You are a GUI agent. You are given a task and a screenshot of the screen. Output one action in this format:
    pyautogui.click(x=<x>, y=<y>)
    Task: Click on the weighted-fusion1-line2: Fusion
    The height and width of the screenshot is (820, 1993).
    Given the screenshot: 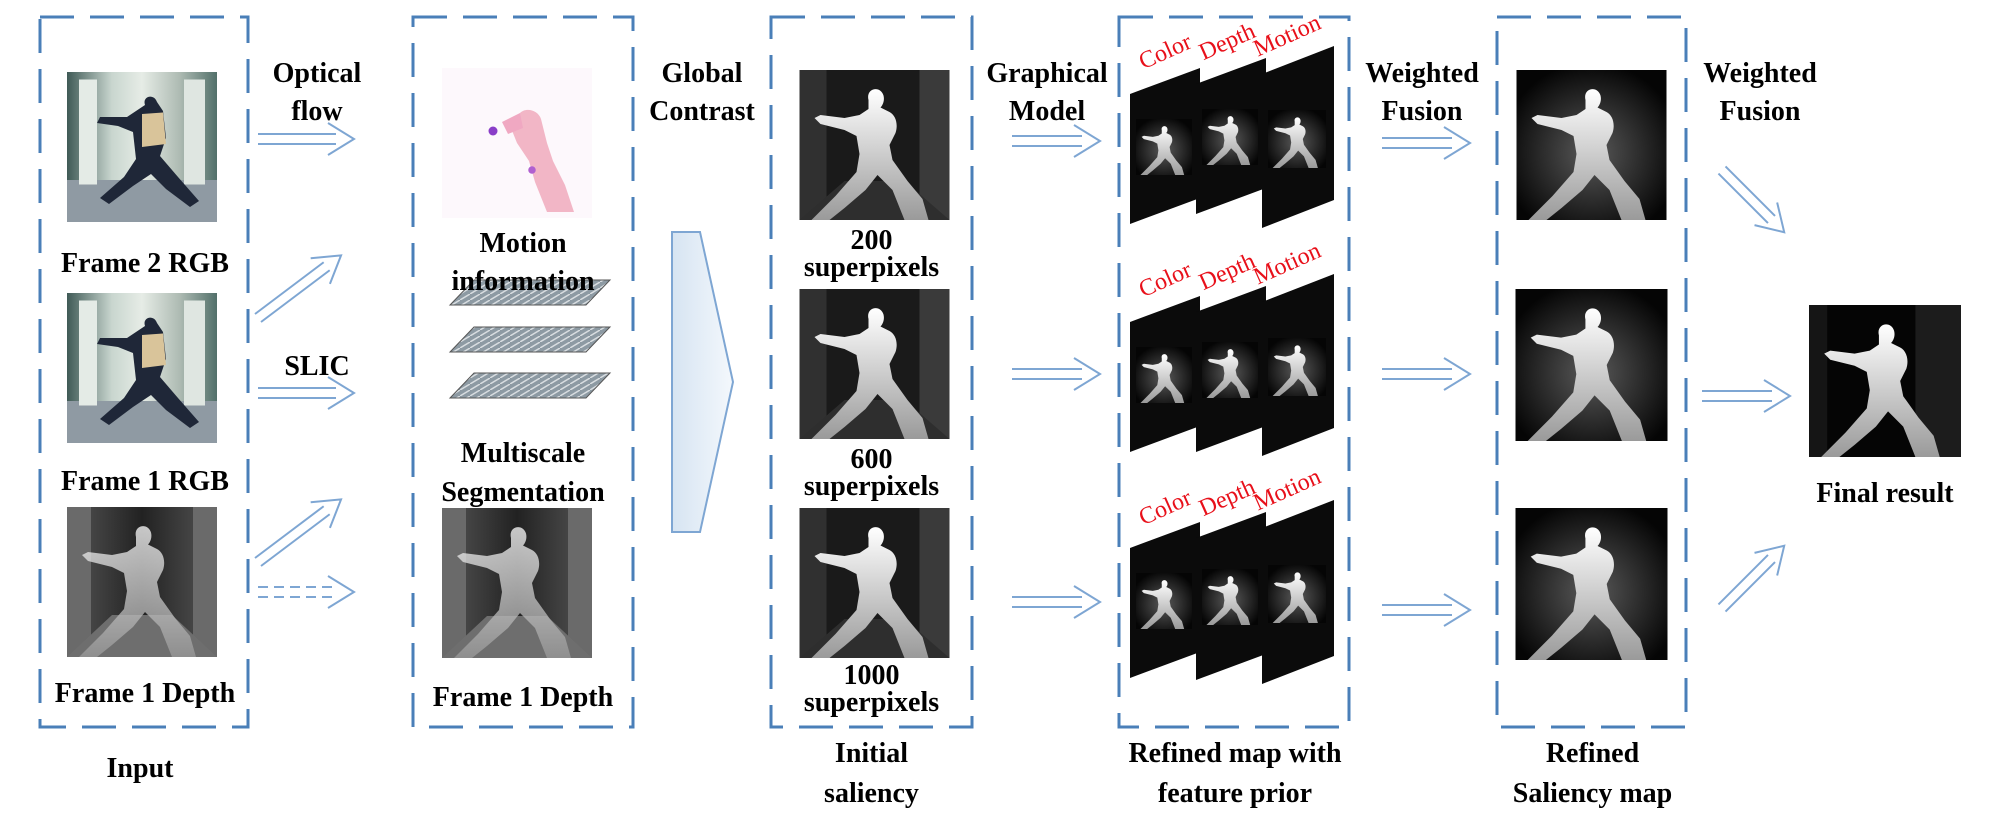 What is the action you would take?
    pyautogui.click(x=1422, y=111)
    